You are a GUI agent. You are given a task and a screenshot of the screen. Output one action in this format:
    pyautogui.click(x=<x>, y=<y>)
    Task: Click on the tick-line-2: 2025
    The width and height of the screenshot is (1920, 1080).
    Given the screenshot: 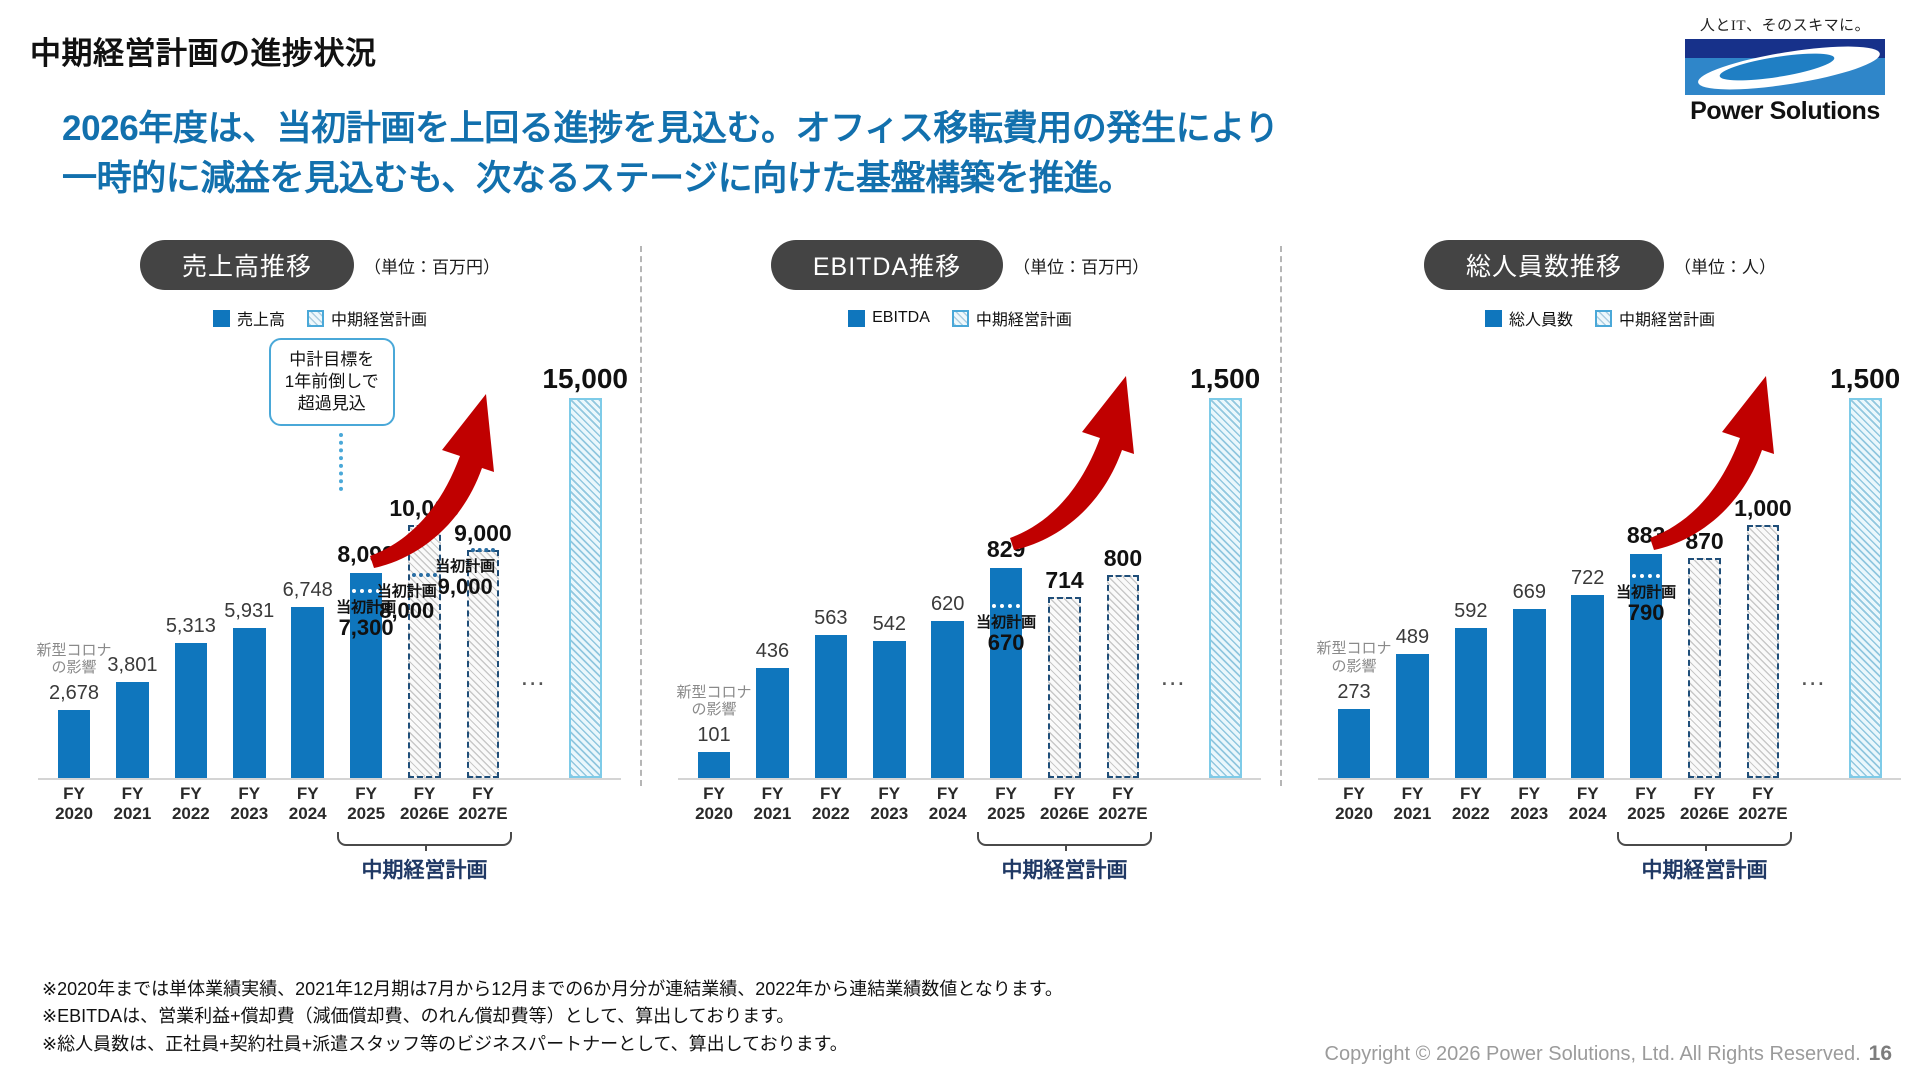 What is the action you would take?
    pyautogui.click(x=1006, y=814)
    